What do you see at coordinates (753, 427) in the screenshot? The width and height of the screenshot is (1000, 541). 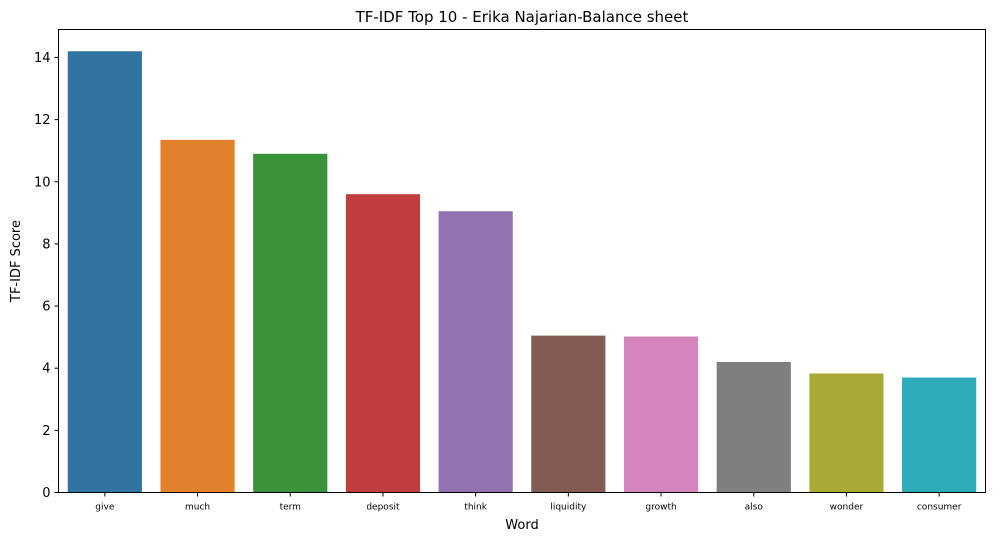 I see `bar-also` at bounding box center [753, 427].